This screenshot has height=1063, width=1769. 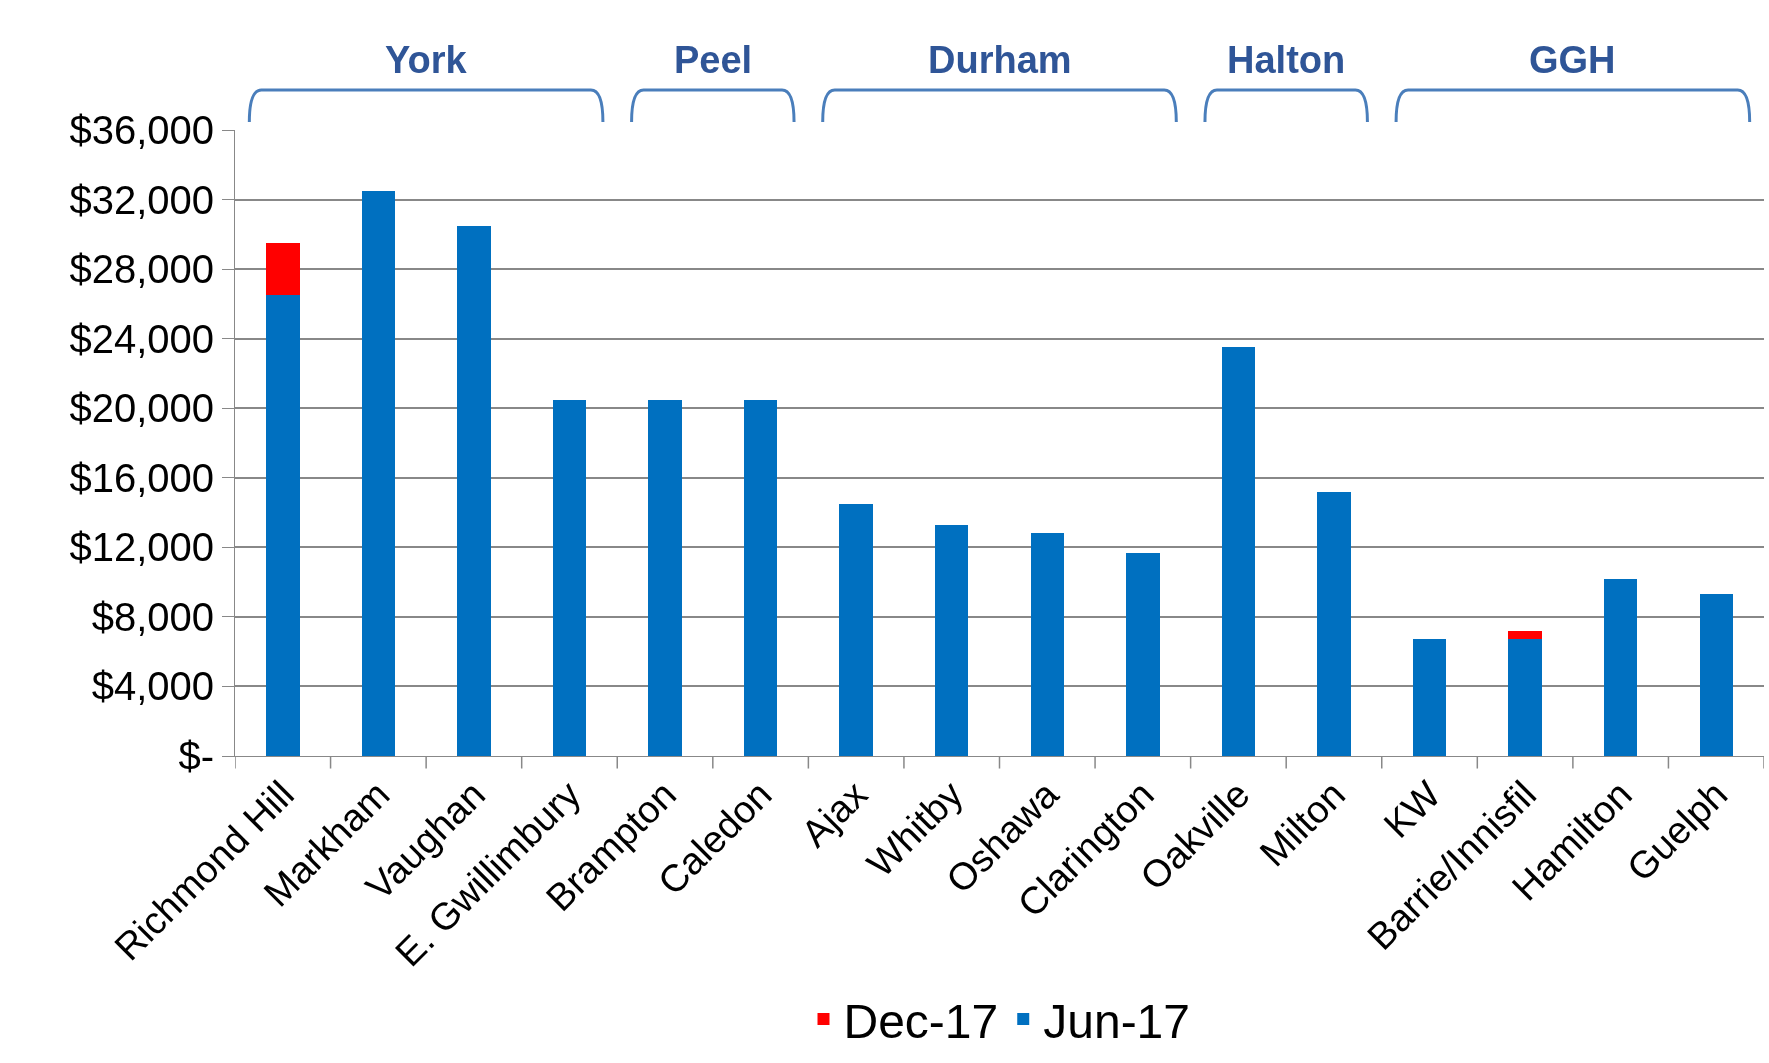 What do you see at coordinates (141, 130) in the screenshot?
I see `y-tick-label: $36,000` at bounding box center [141, 130].